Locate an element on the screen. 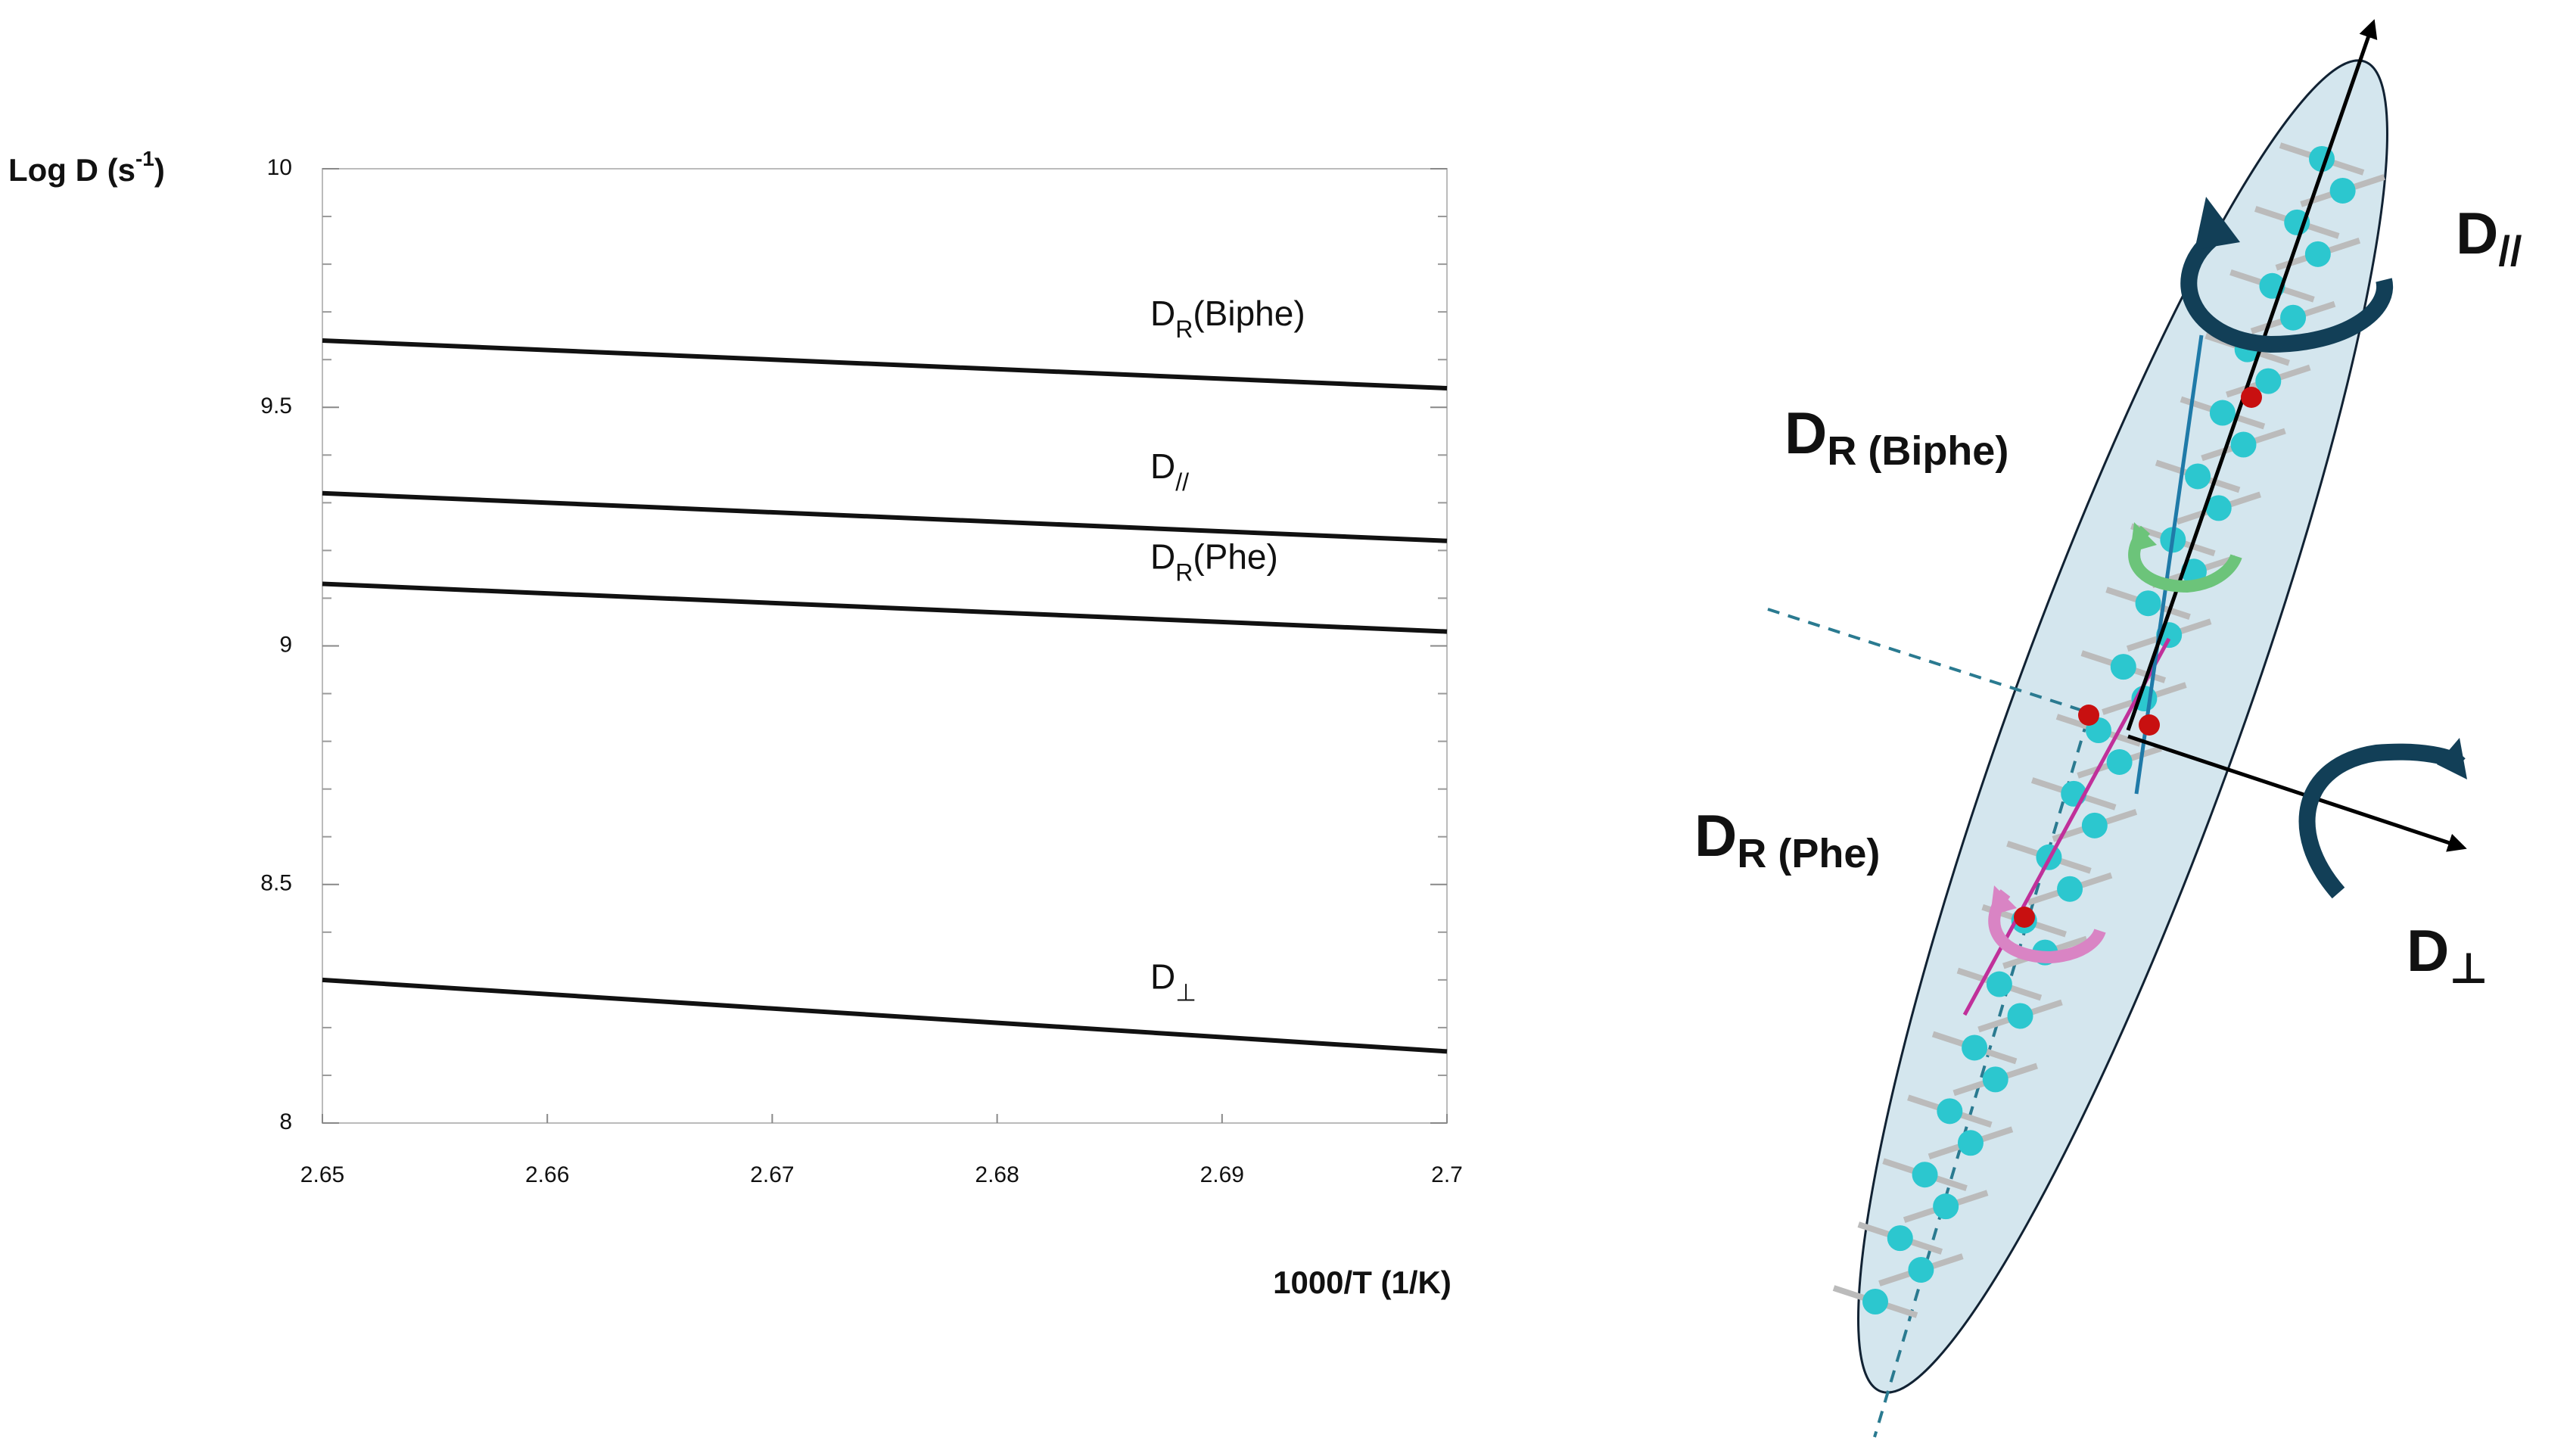  x-tick-label: 2.66 is located at coordinates (547, 1174).